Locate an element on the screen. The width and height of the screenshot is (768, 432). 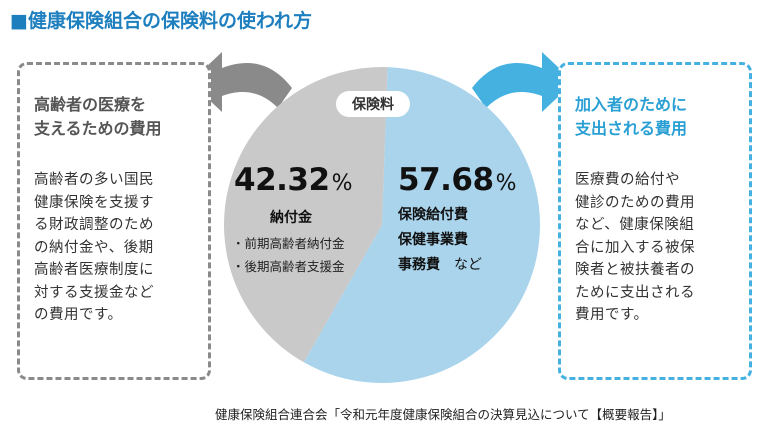
slice-left-item: ・後期高齢者支援金 is located at coordinates (288, 266).